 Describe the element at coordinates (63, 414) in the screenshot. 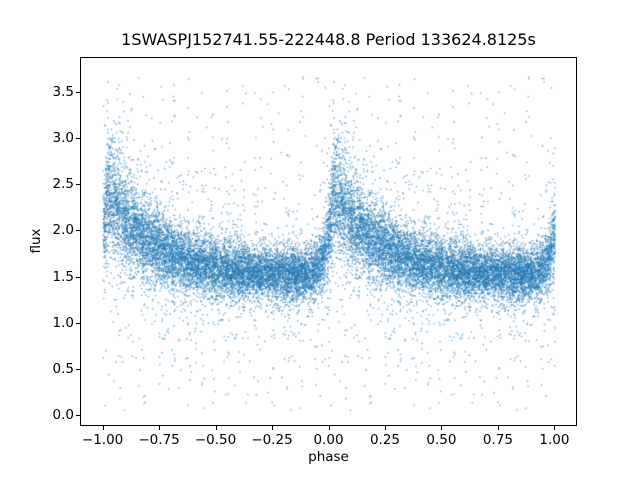

I see `y-tick-label: 0.0` at that location.